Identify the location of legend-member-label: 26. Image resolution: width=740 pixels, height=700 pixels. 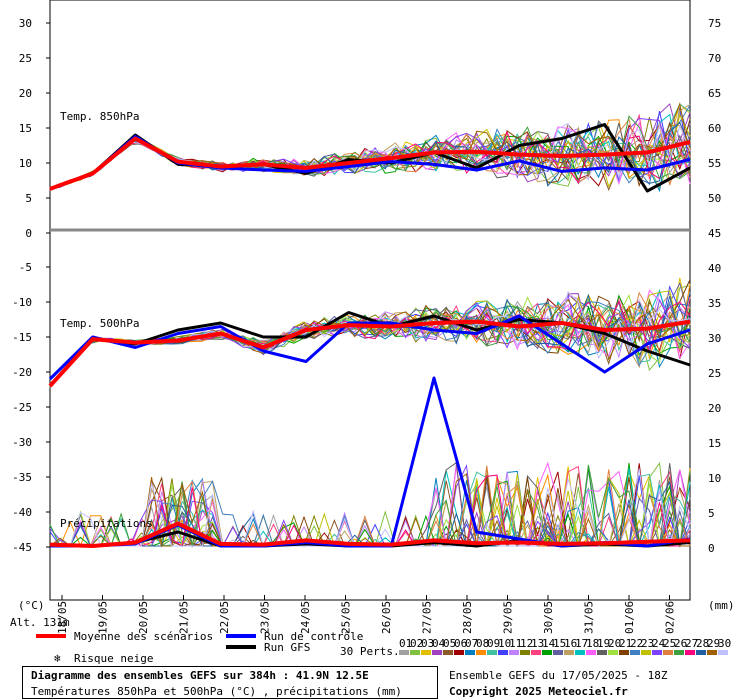
(680, 643).